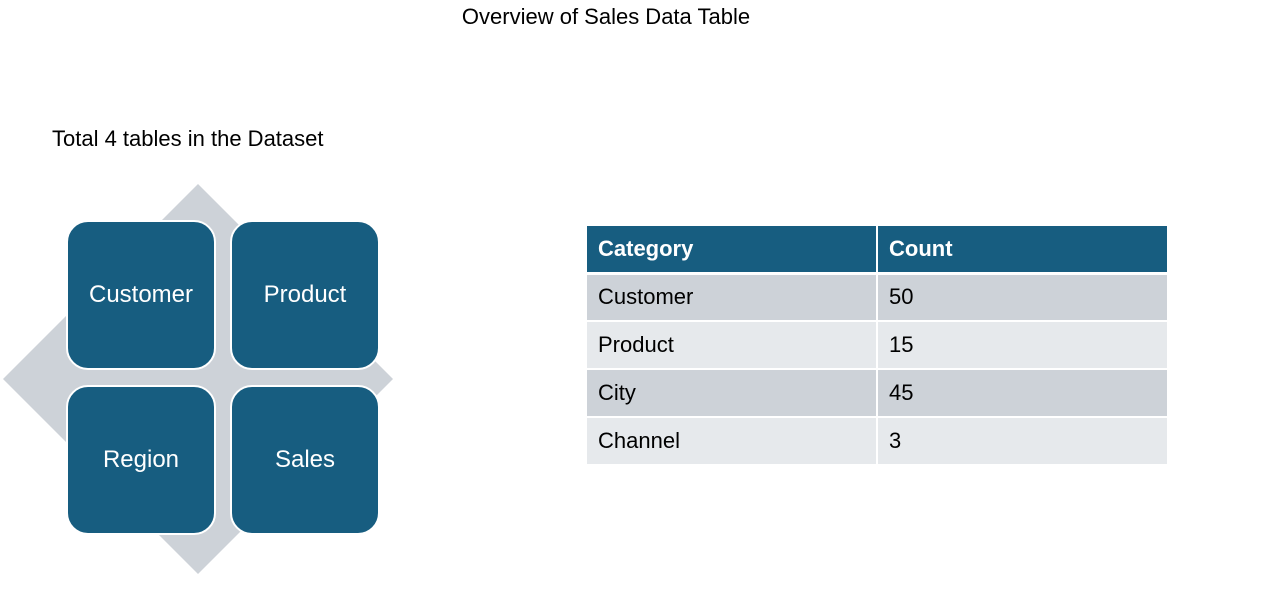 Image resolution: width=1265 pixels, height=602 pixels. Describe the element at coordinates (188, 138) in the screenshot. I see `dataset-subtitle: Total 4 tables in the Dataset` at that location.